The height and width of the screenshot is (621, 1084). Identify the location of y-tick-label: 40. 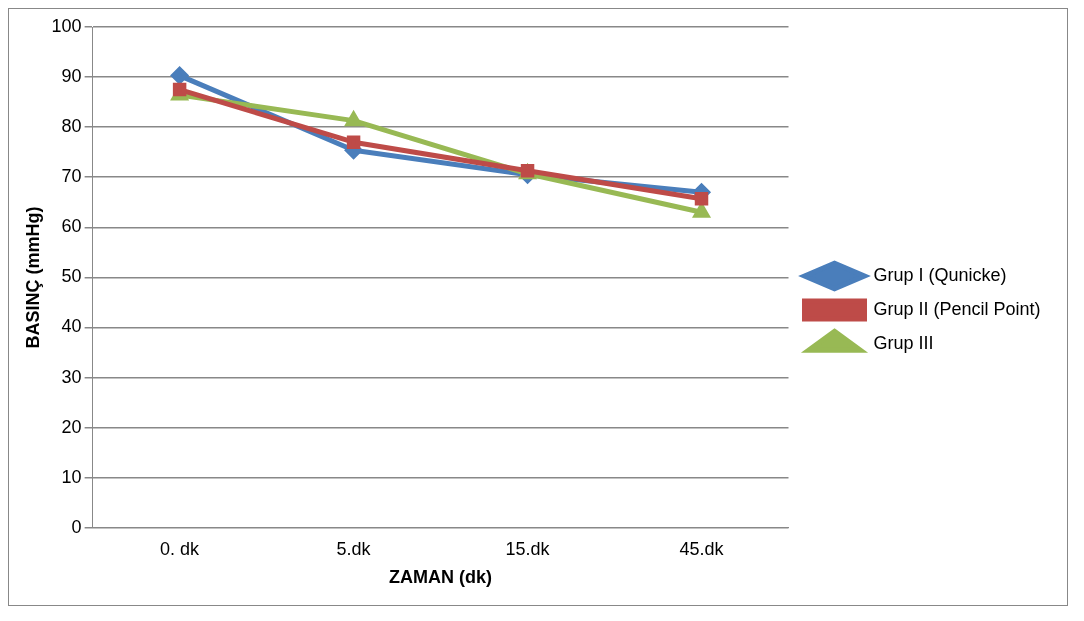
(71, 326).